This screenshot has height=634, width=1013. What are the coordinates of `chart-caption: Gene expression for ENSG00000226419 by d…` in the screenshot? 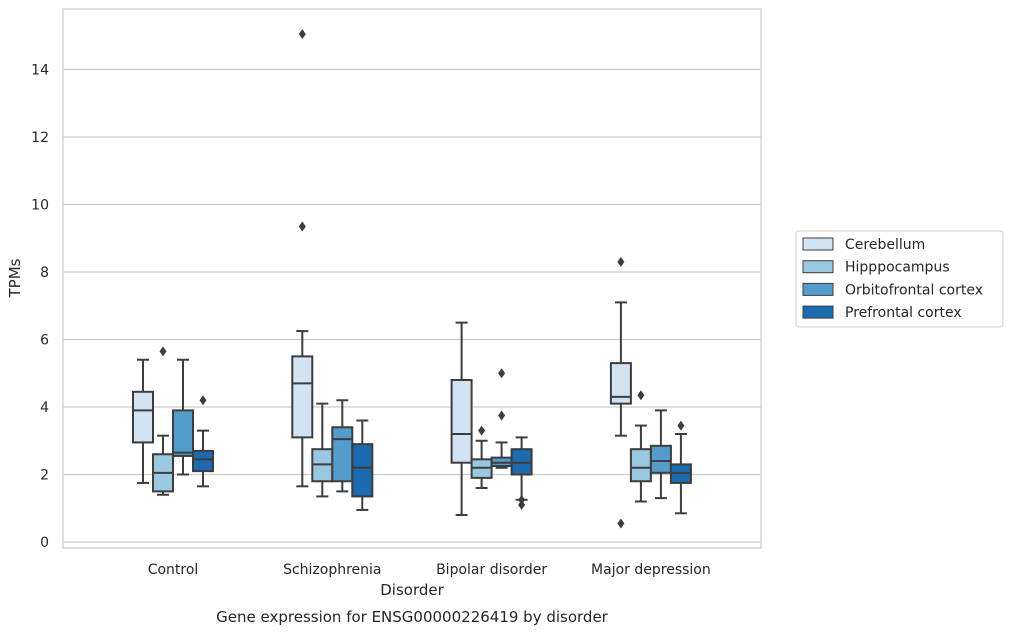 It's located at (412, 617).